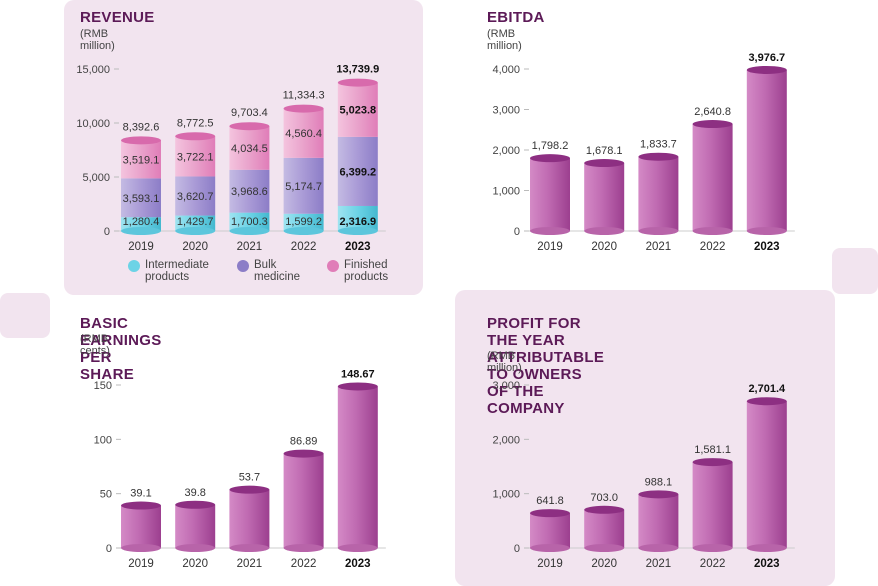 The height and width of the screenshot is (586, 878). Describe the element at coordinates (658, 145) in the screenshot. I see `data-label: 1,833.7` at that location.